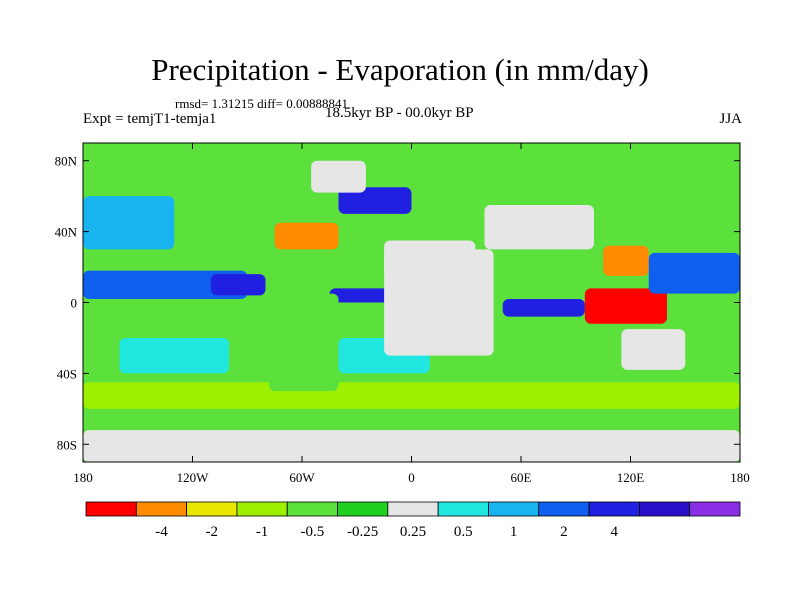 Image resolution: width=800 pixels, height=600 pixels. I want to click on region-asia-land, so click(539, 227).